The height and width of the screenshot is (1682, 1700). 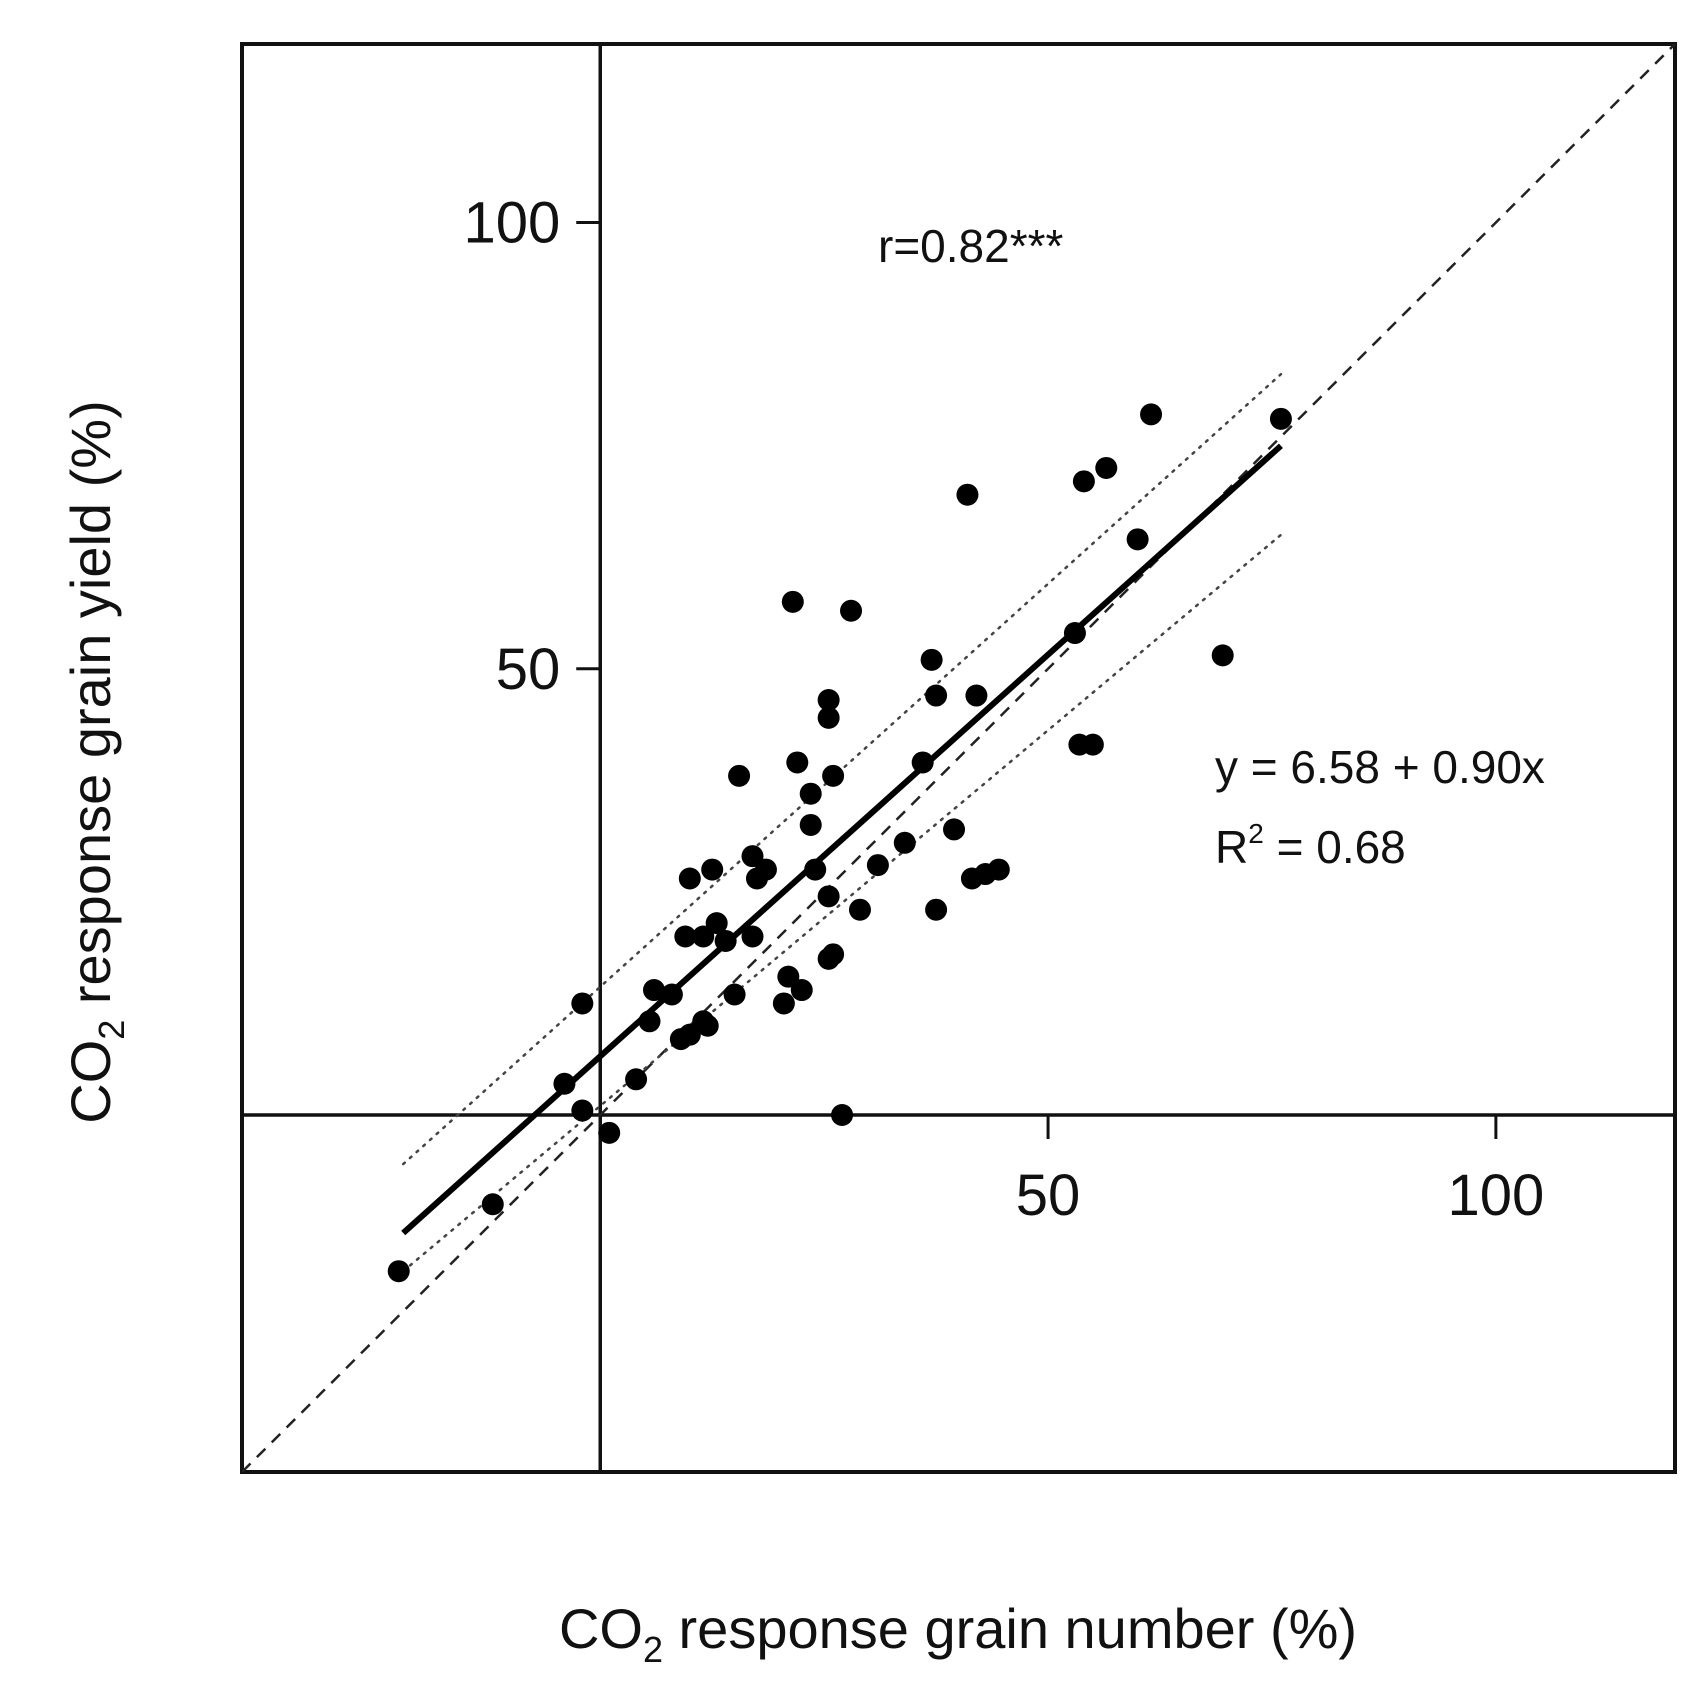 I want to click on y-axis-ticks: 50 100, so click(x=532, y=446).